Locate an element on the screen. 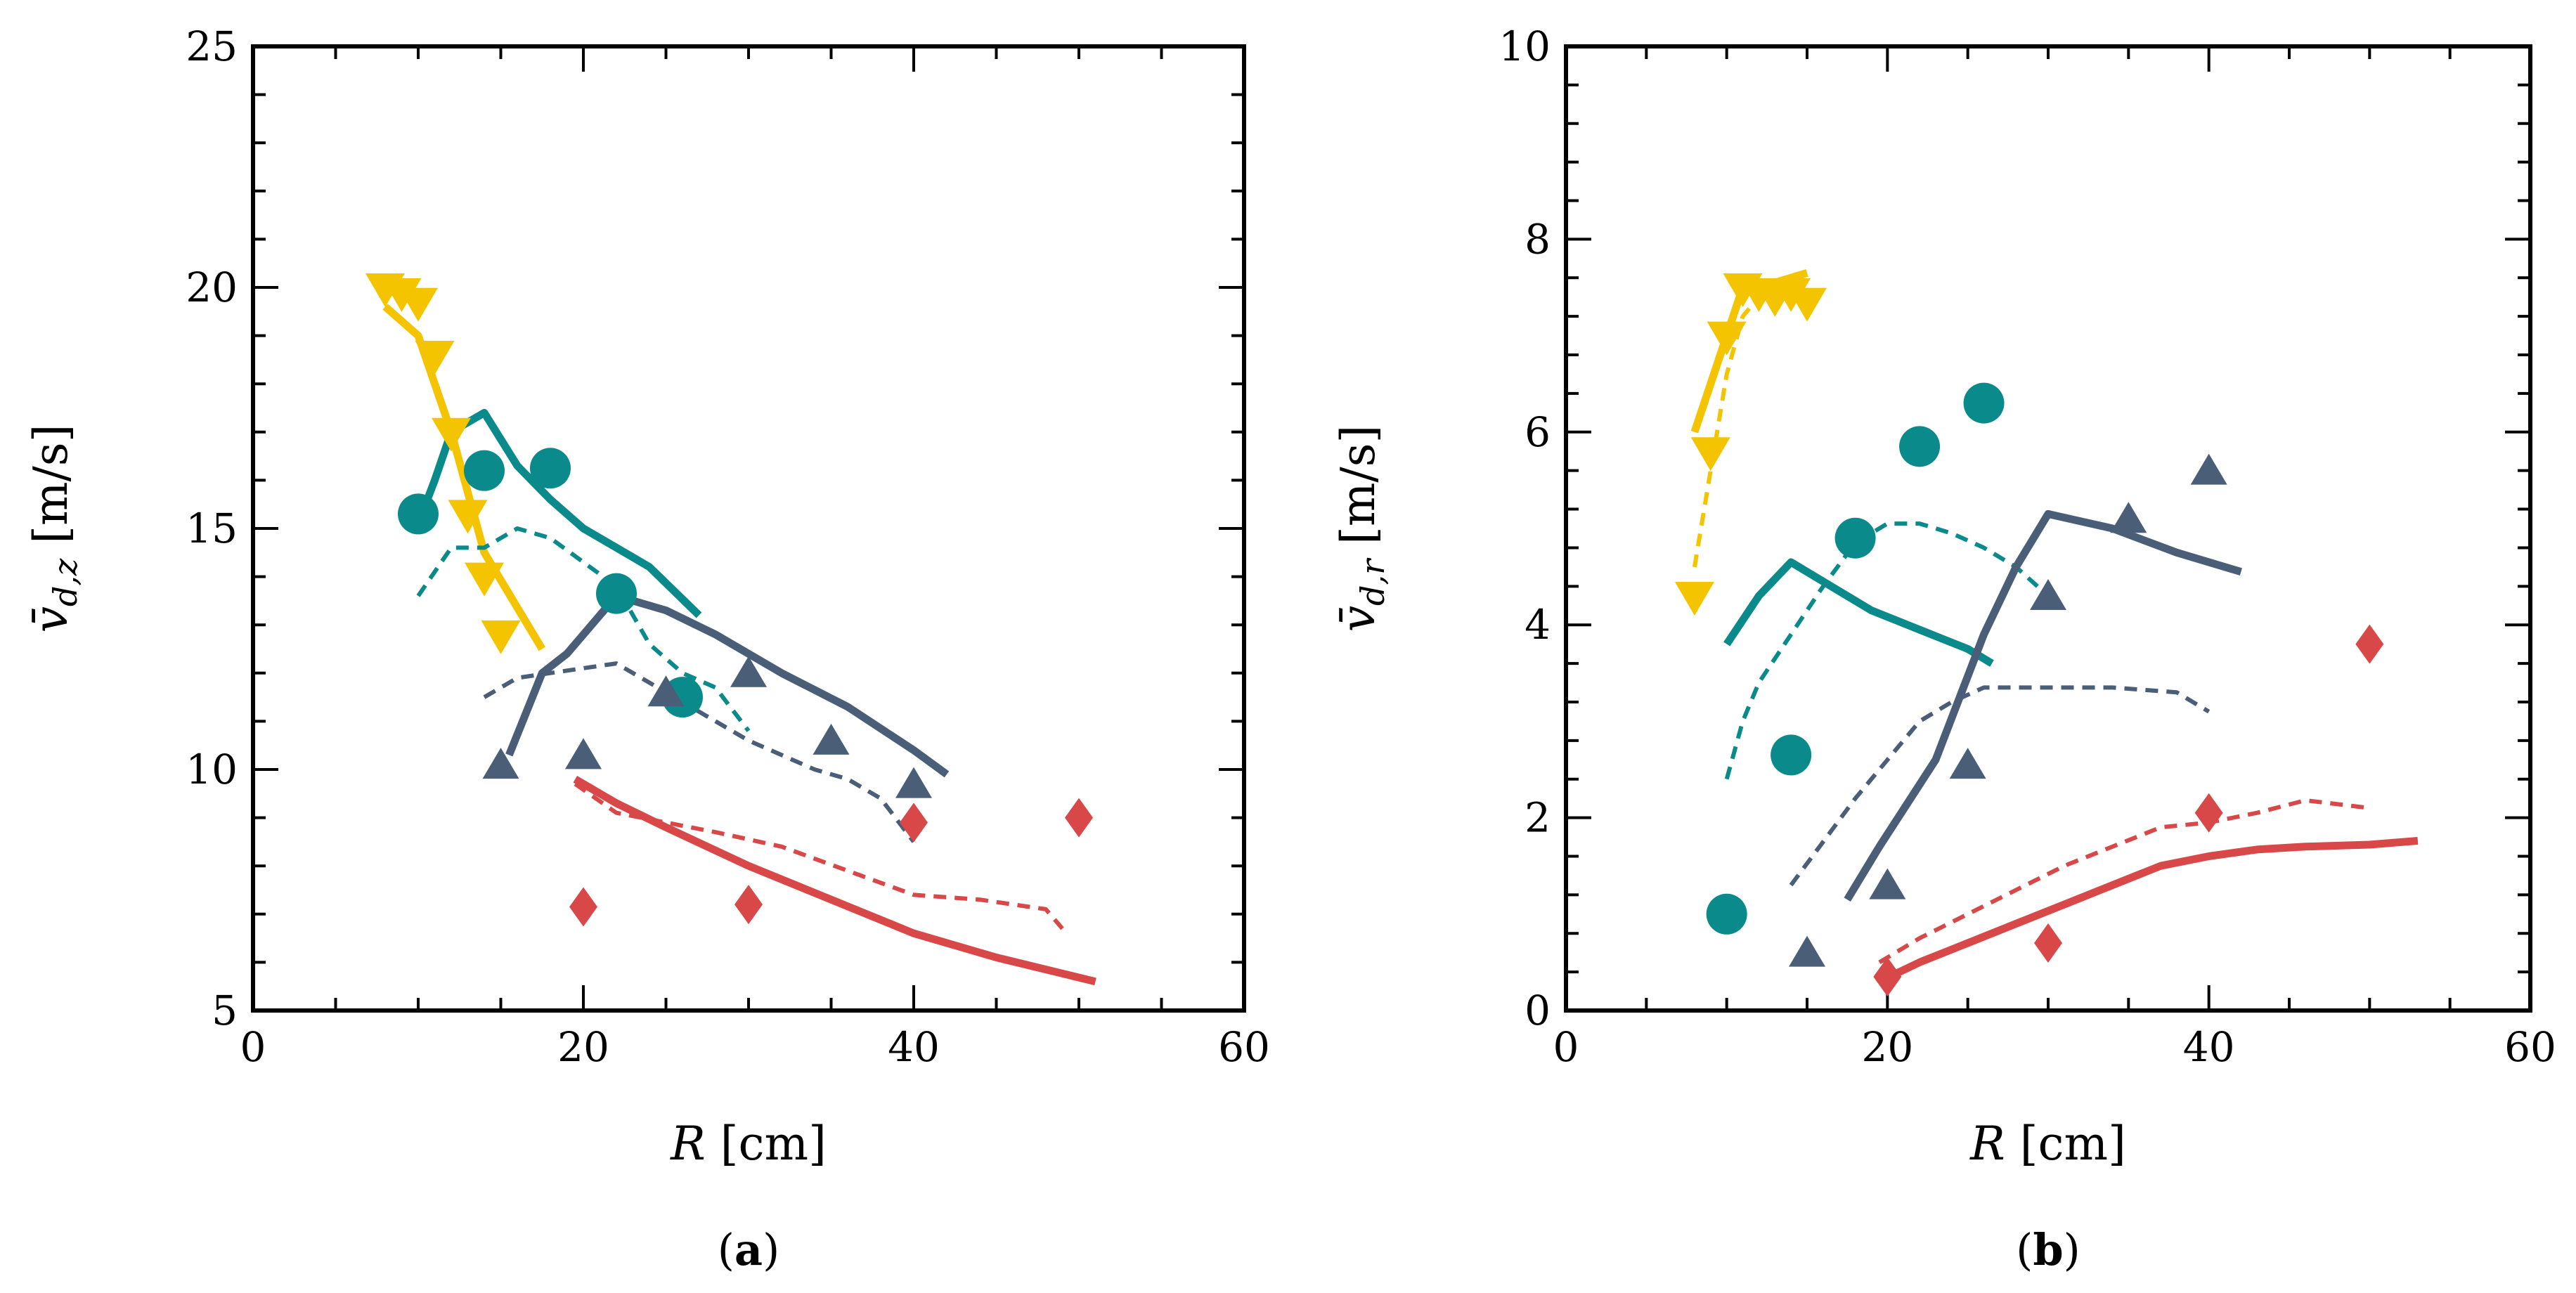 This screenshot has height=1293, width=2576. y-tick-label: 25 is located at coordinates (212, 46).